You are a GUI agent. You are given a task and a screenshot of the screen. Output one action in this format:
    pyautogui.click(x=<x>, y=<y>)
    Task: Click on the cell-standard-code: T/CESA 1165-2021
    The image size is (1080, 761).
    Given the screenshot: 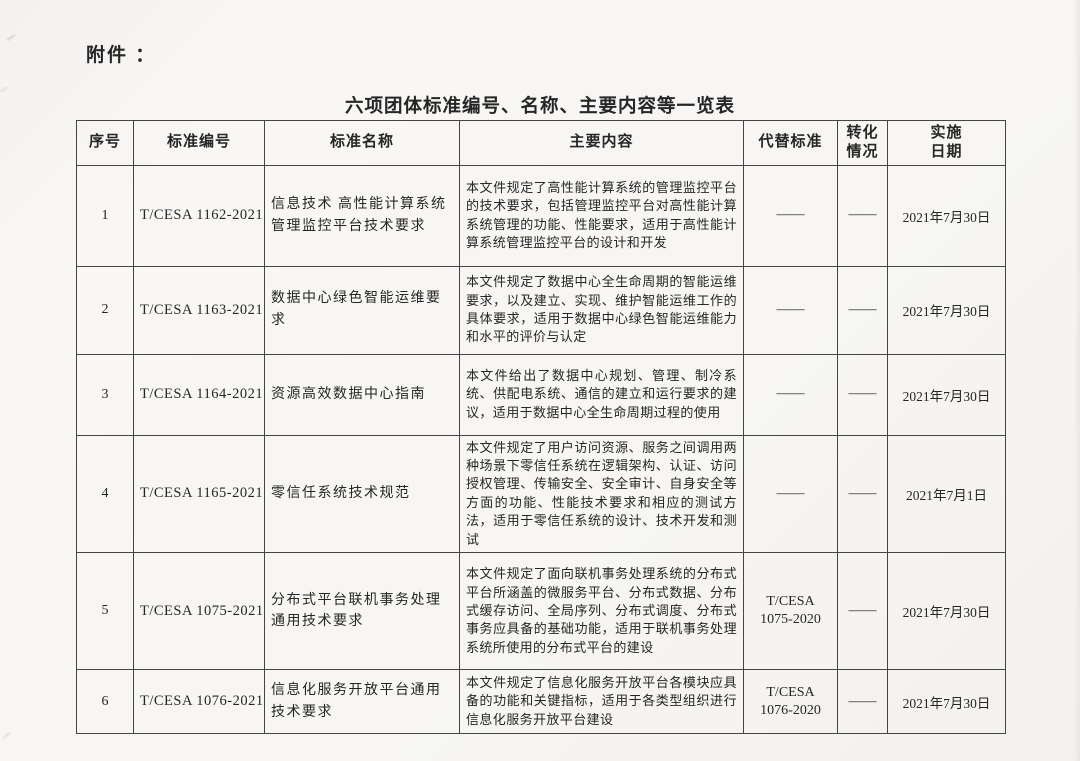 What is the action you would take?
    pyautogui.click(x=199, y=494)
    